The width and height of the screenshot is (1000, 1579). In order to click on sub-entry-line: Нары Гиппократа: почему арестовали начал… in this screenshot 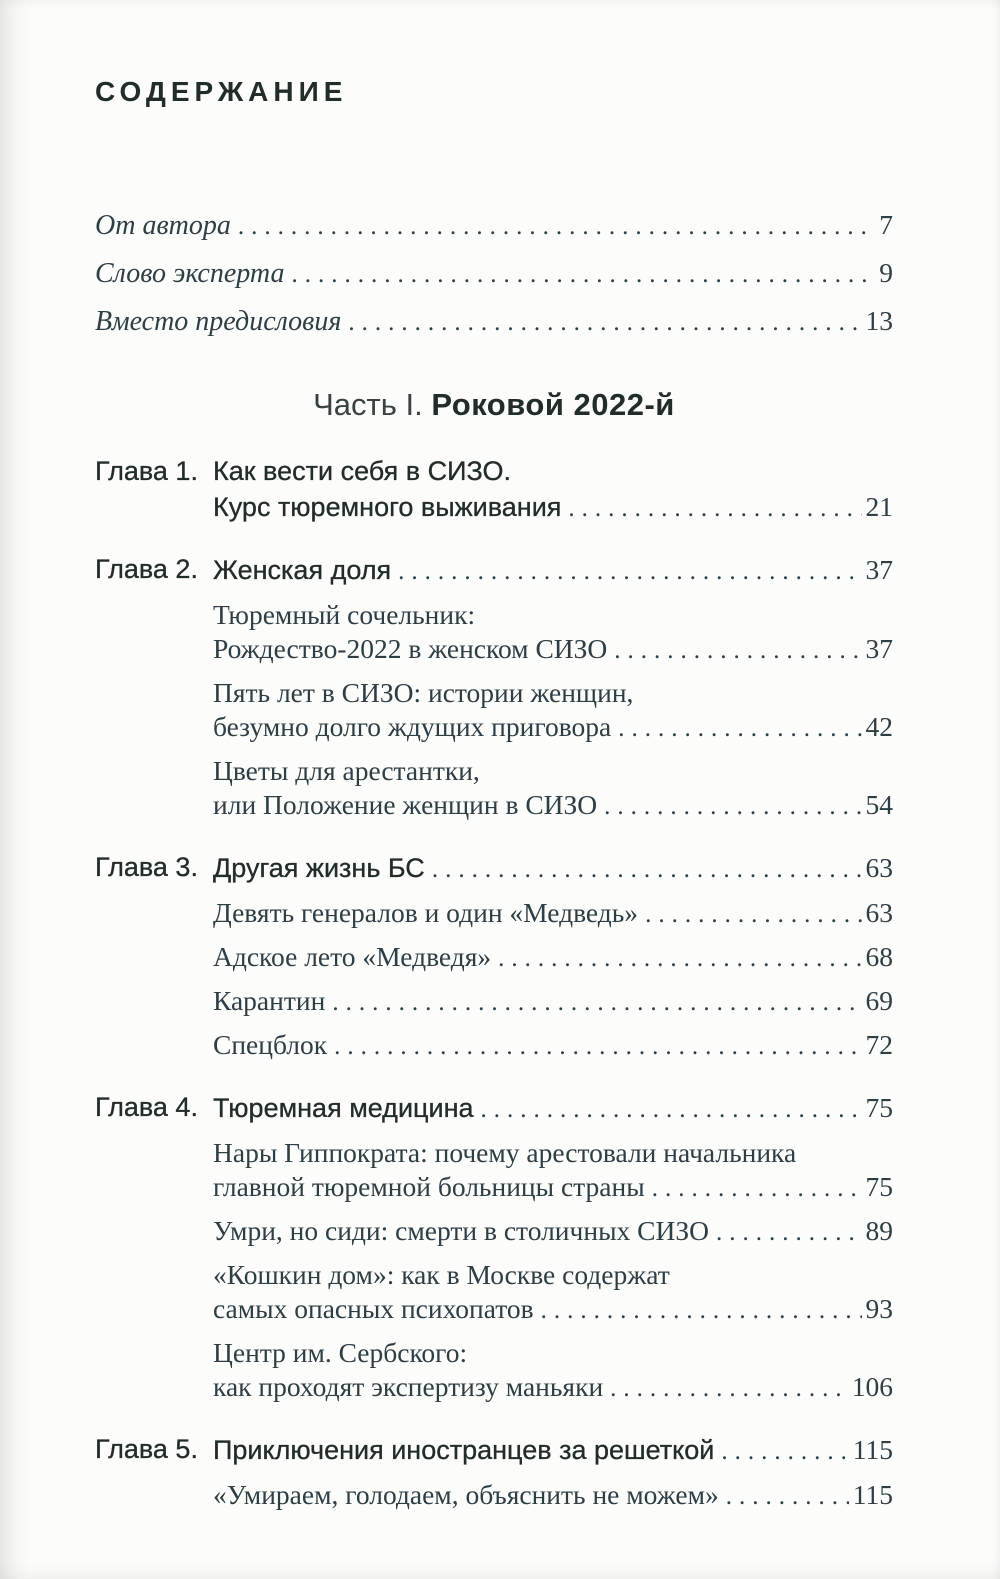, I will do `click(505, 1152)`.